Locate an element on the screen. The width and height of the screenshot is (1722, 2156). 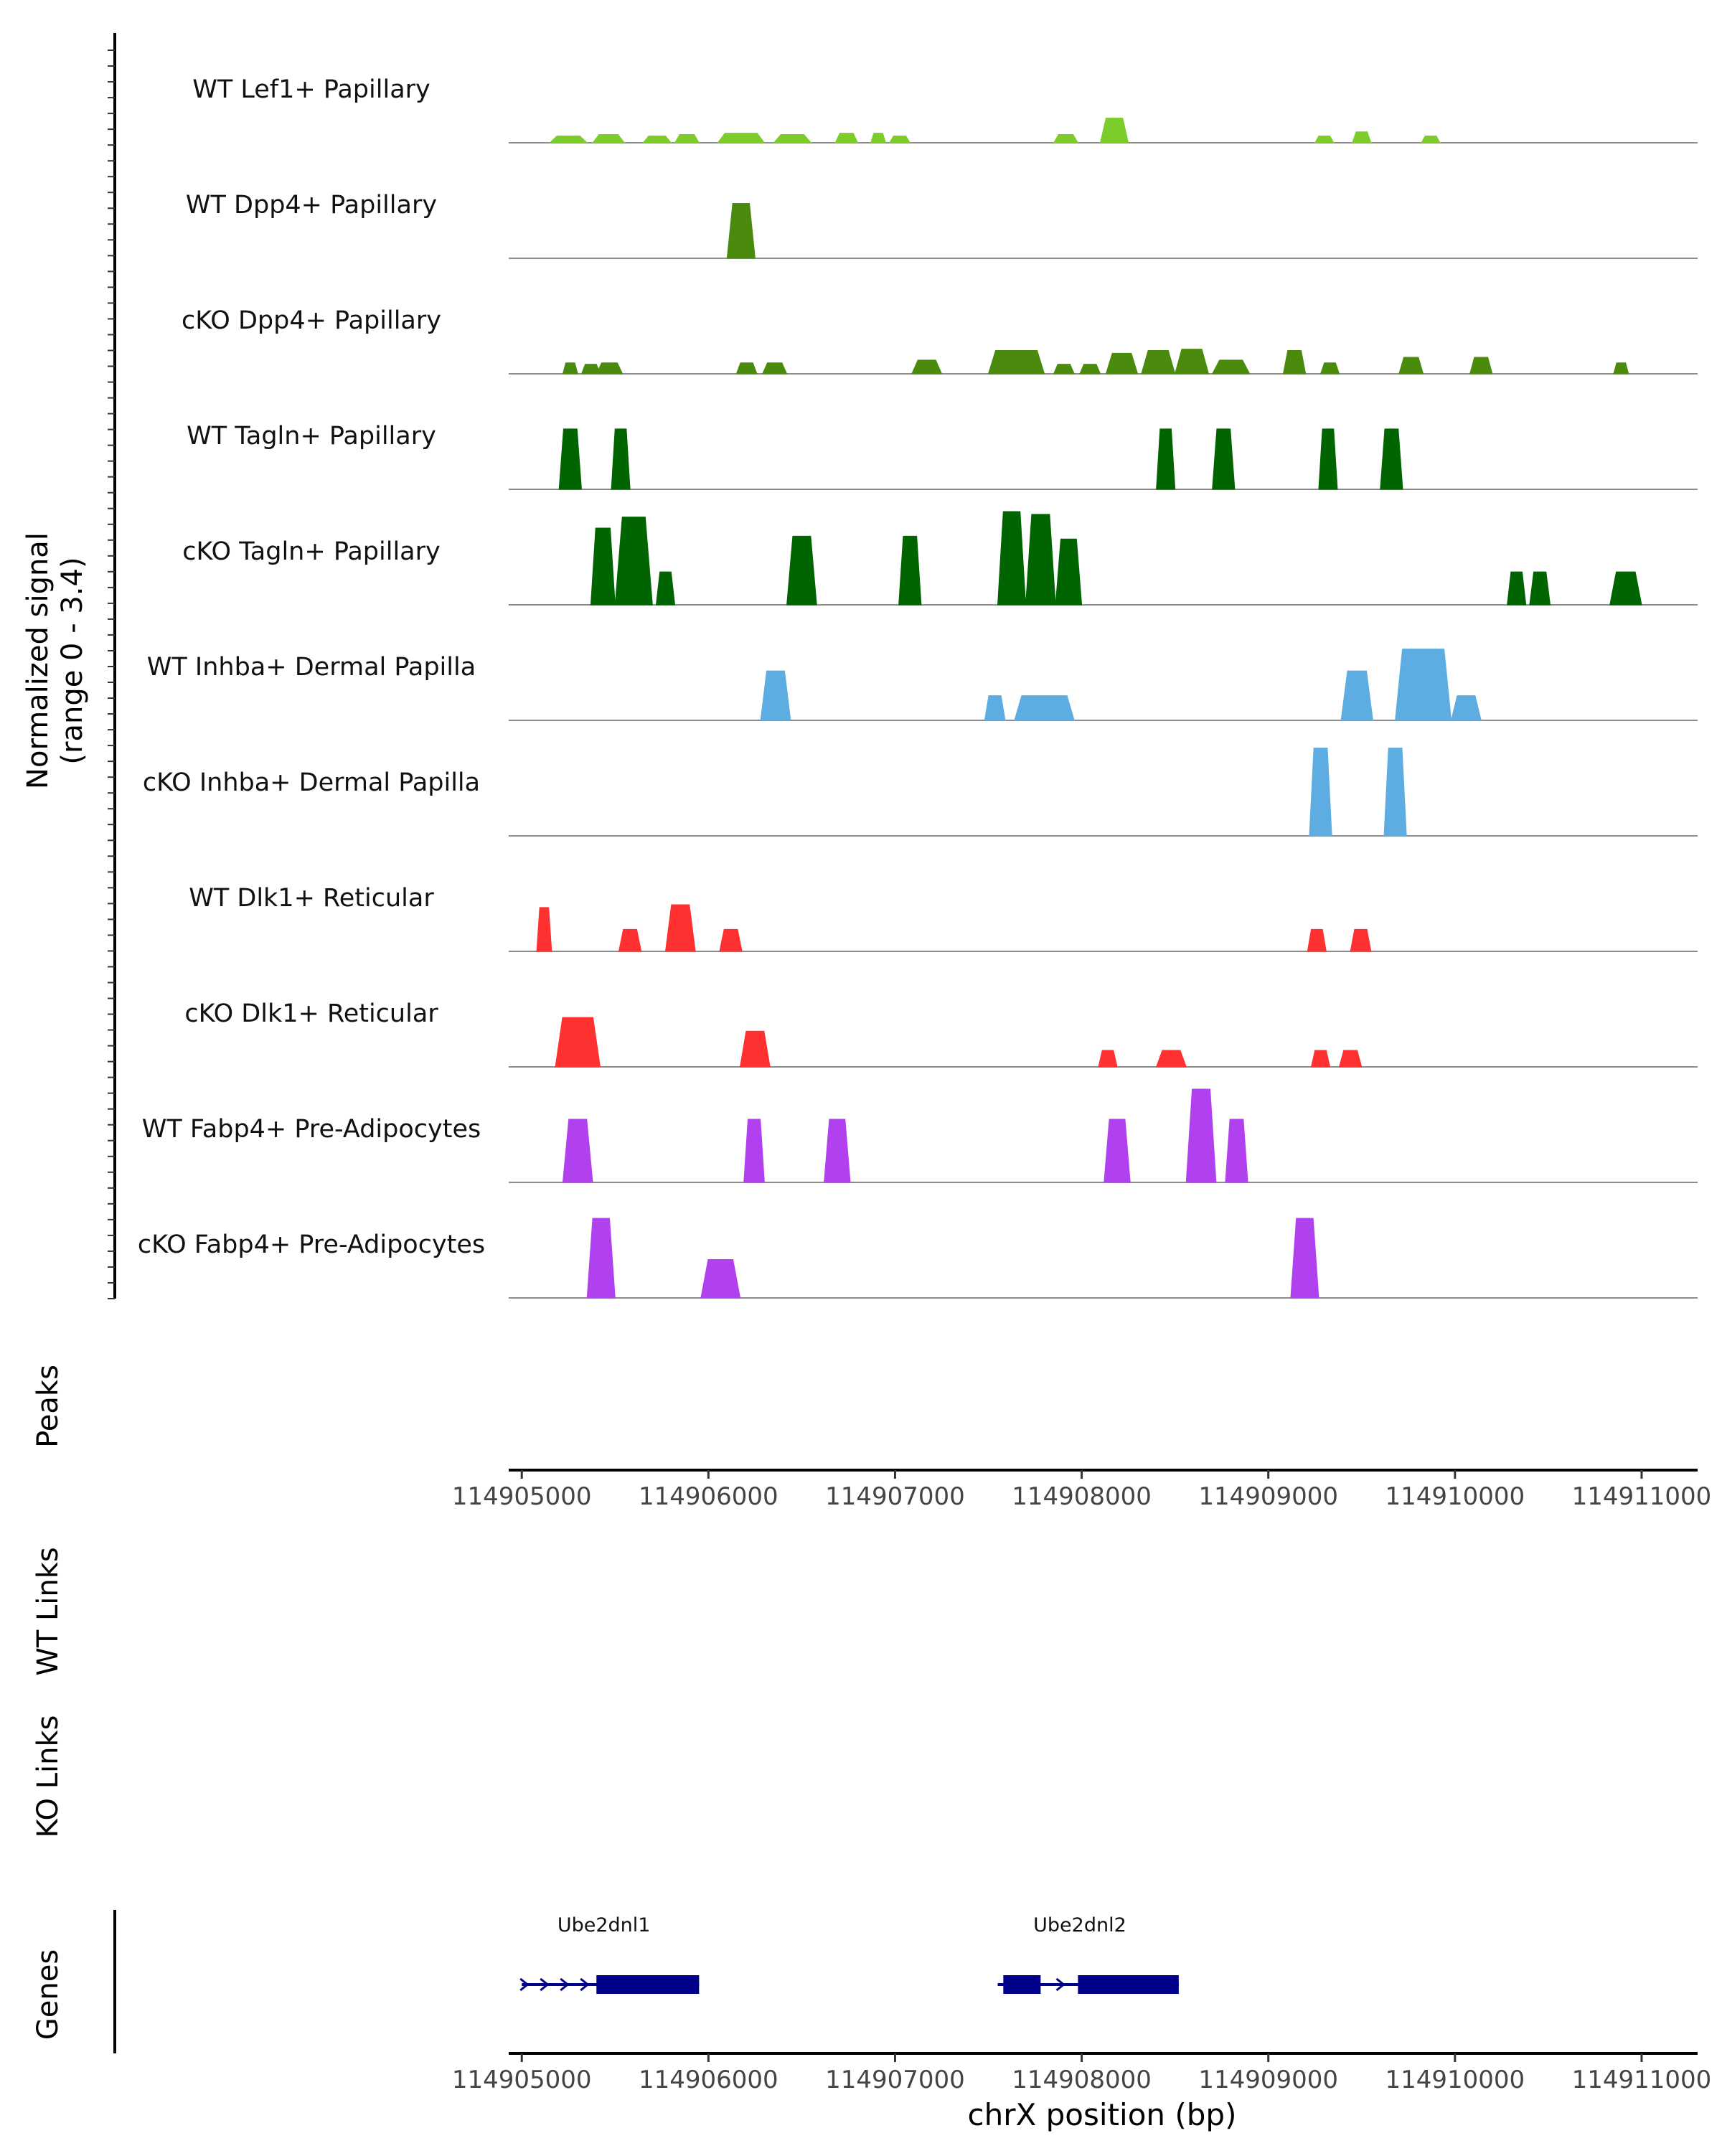
gene-name-label: Ube2dnl1 is located at coordinates (604, 1925).